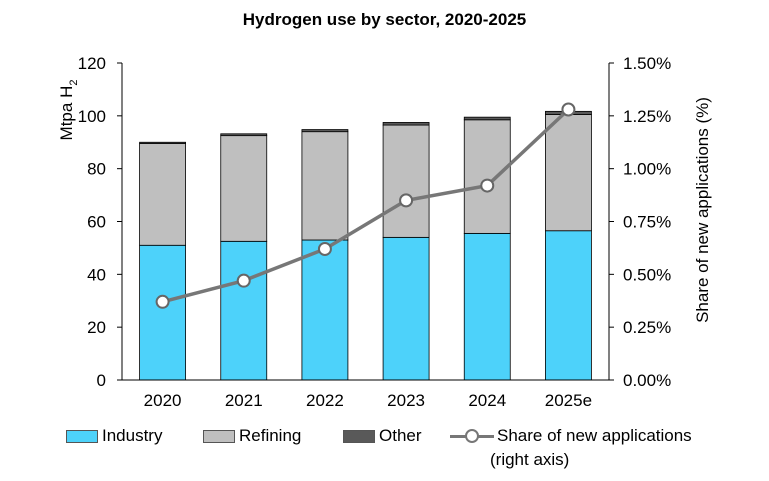  Describe the element at coordinates (96, 169) in the screenshot. I see `y-tick-label: 80` at that location.